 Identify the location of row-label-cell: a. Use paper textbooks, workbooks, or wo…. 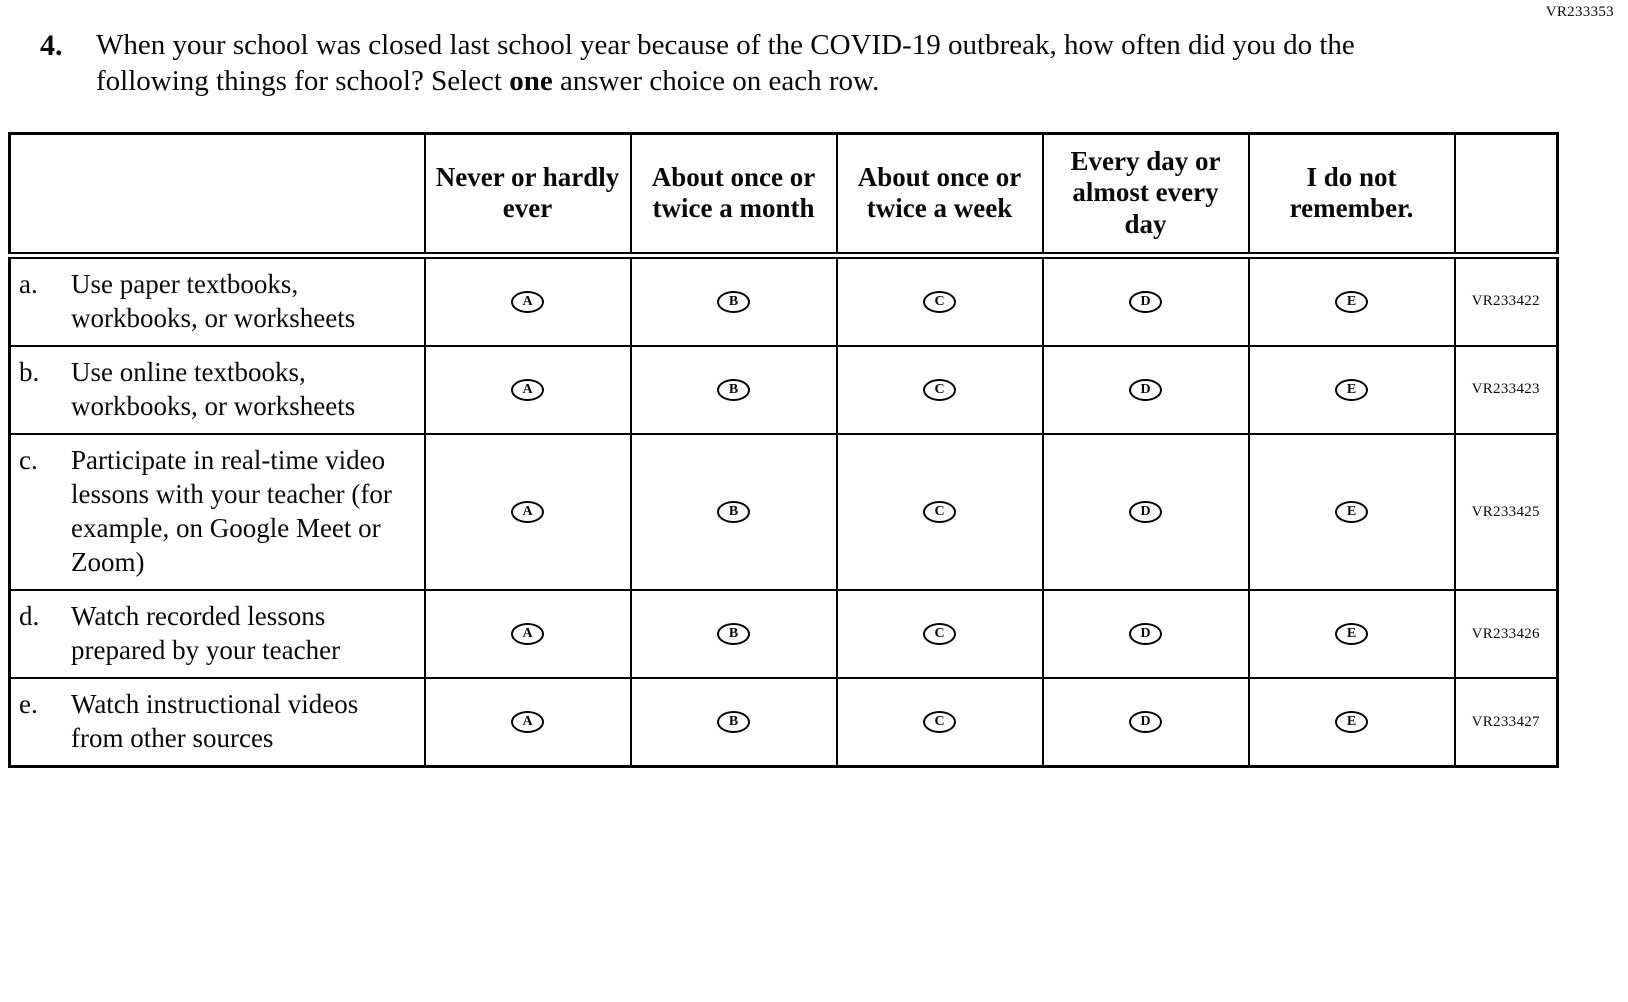
(217, 300).